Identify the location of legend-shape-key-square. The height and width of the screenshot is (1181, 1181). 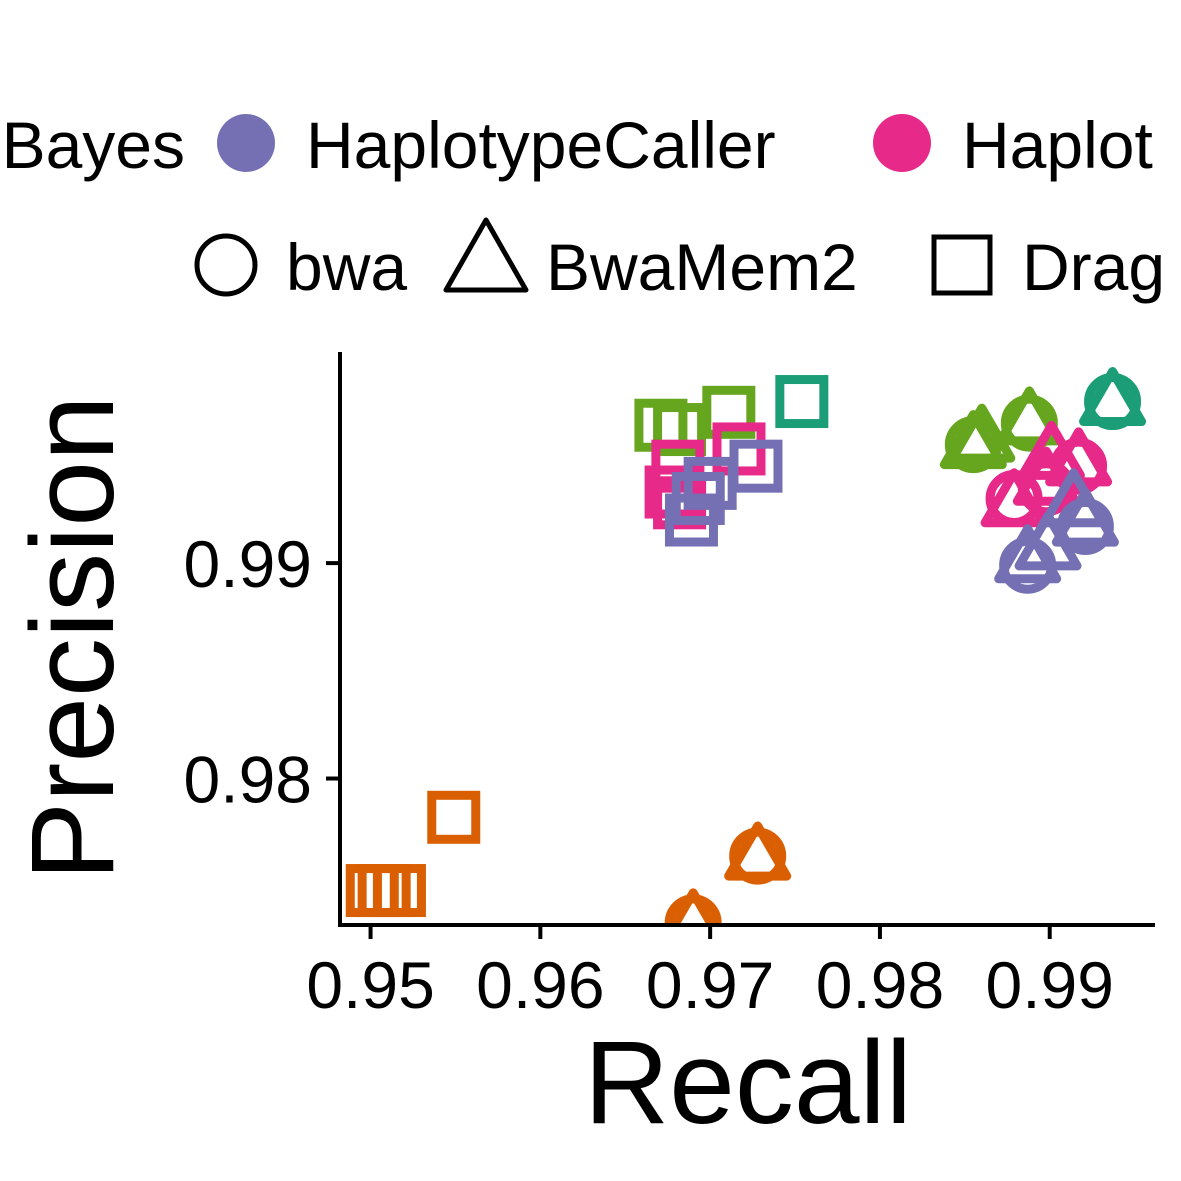
(962, 265).